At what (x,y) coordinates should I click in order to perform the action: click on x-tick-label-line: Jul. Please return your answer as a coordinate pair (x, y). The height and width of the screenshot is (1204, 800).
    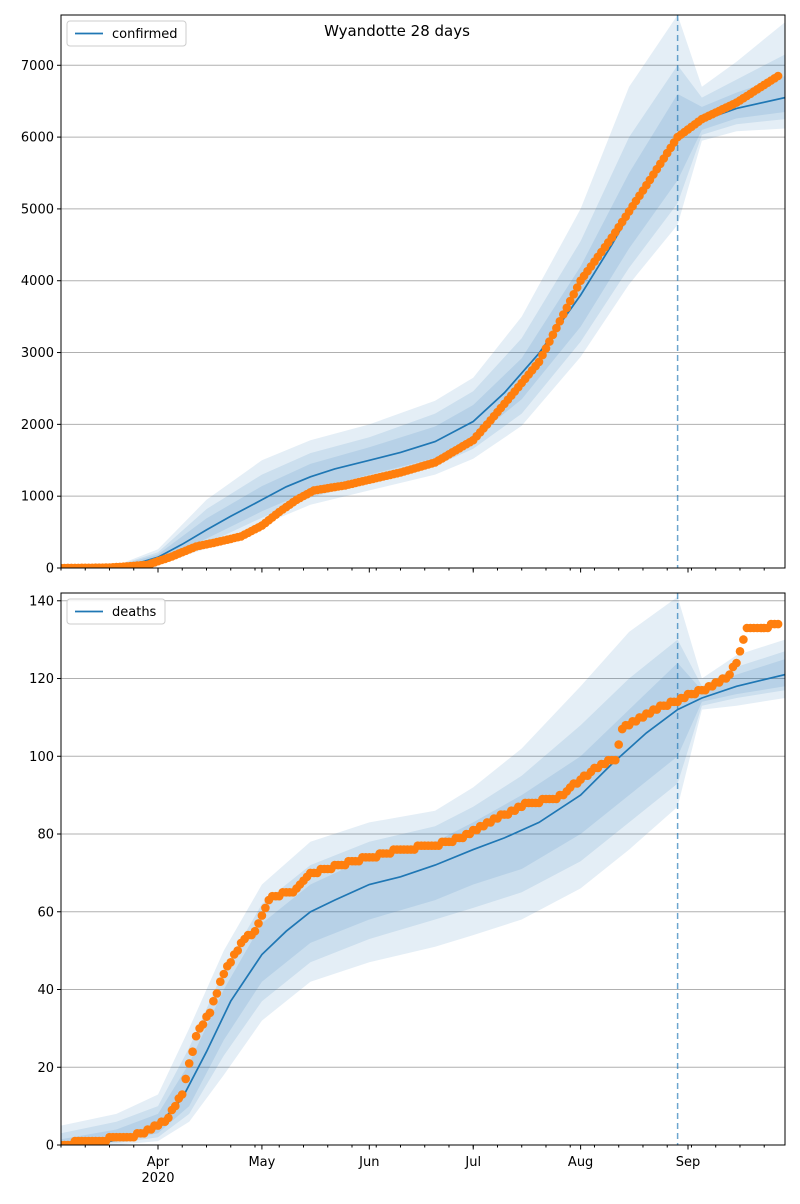
    Looking at the image, I should click on (472, 1162).